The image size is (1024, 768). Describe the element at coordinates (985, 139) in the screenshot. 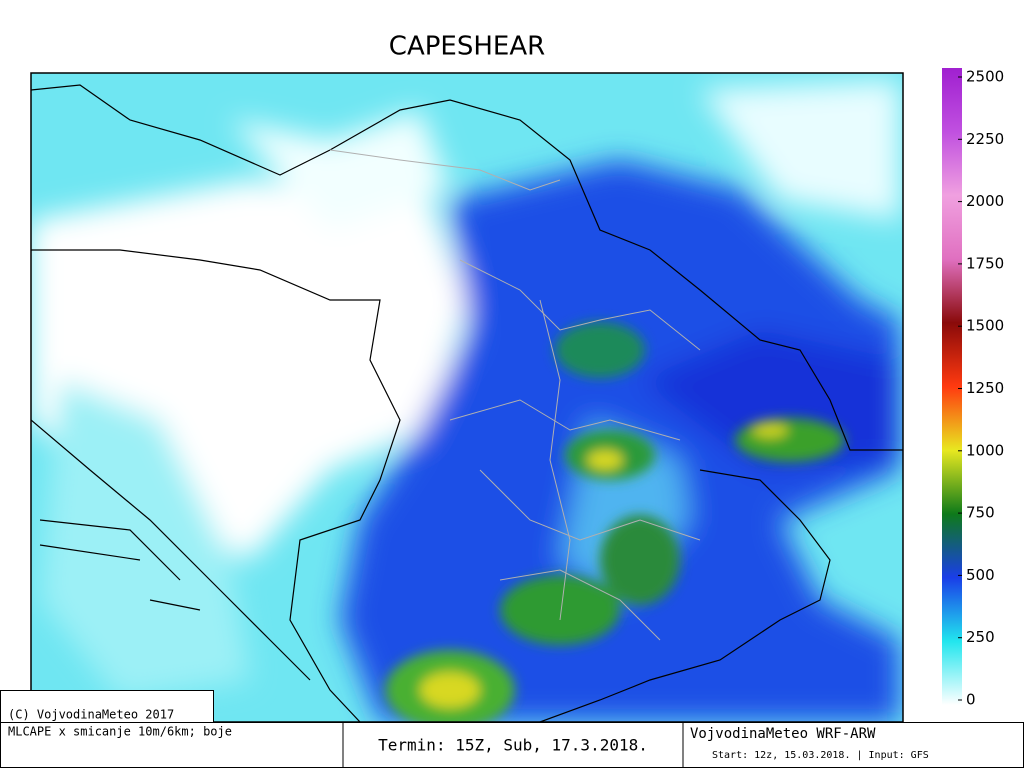

I see `colorbar-tick-label: 2250` at that location.